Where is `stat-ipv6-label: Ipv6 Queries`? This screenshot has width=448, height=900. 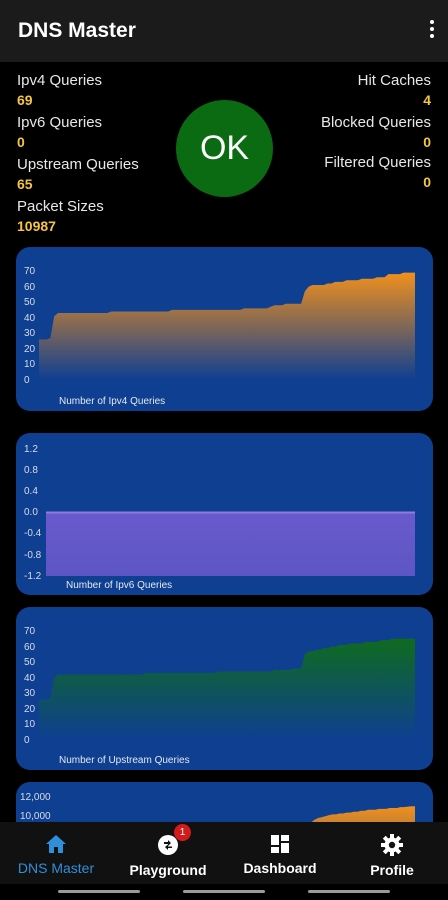 stat-ipv6-label: Ipv6 Queries is located at coordinates (60, 122).